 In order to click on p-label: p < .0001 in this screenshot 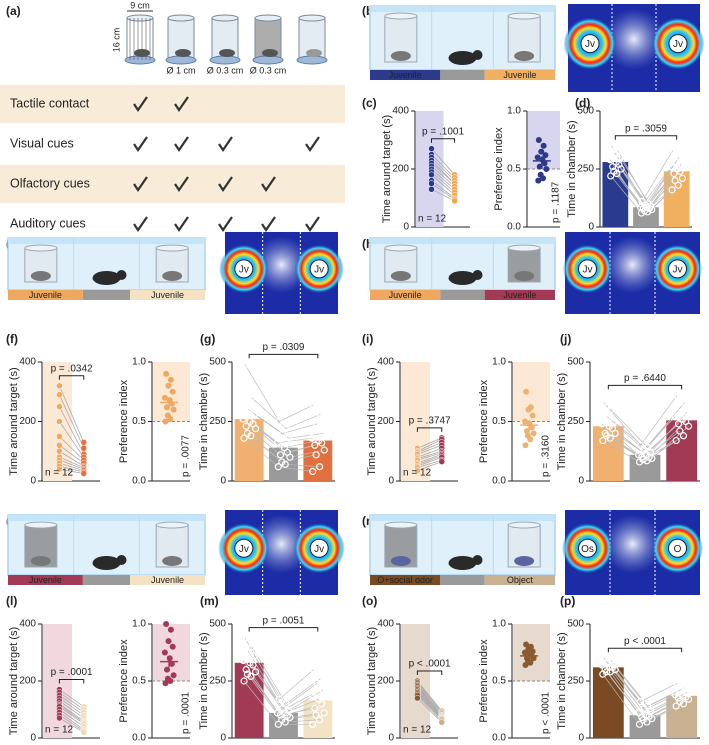, I will do `click(430, 664)`.